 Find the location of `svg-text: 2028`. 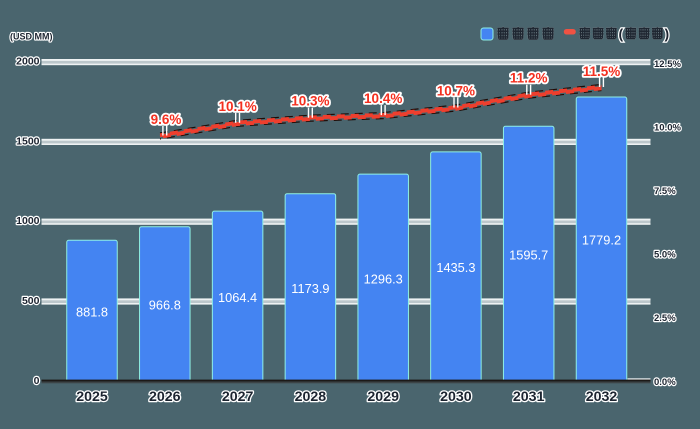

svg-text: 2028 is located at coordinates (311, 397).